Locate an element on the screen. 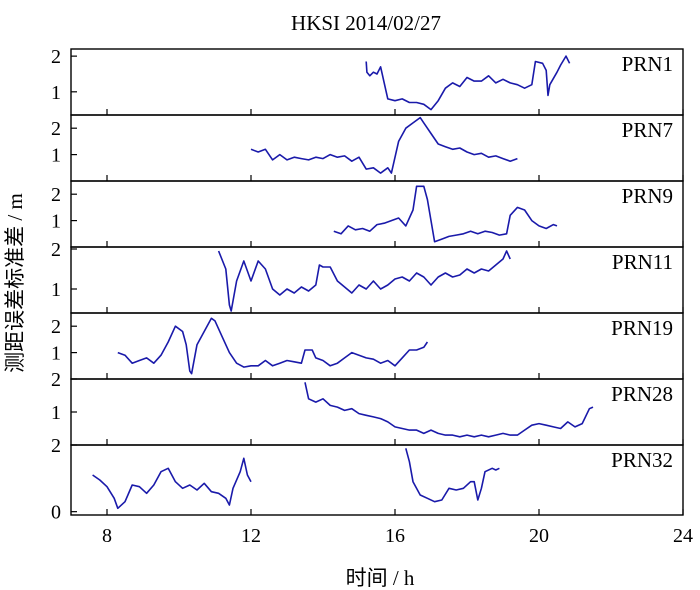 The width and height of the screenshot is (700, 590). panel-prn11: 1 2 PRN11 is located at coordinates (367, 276).